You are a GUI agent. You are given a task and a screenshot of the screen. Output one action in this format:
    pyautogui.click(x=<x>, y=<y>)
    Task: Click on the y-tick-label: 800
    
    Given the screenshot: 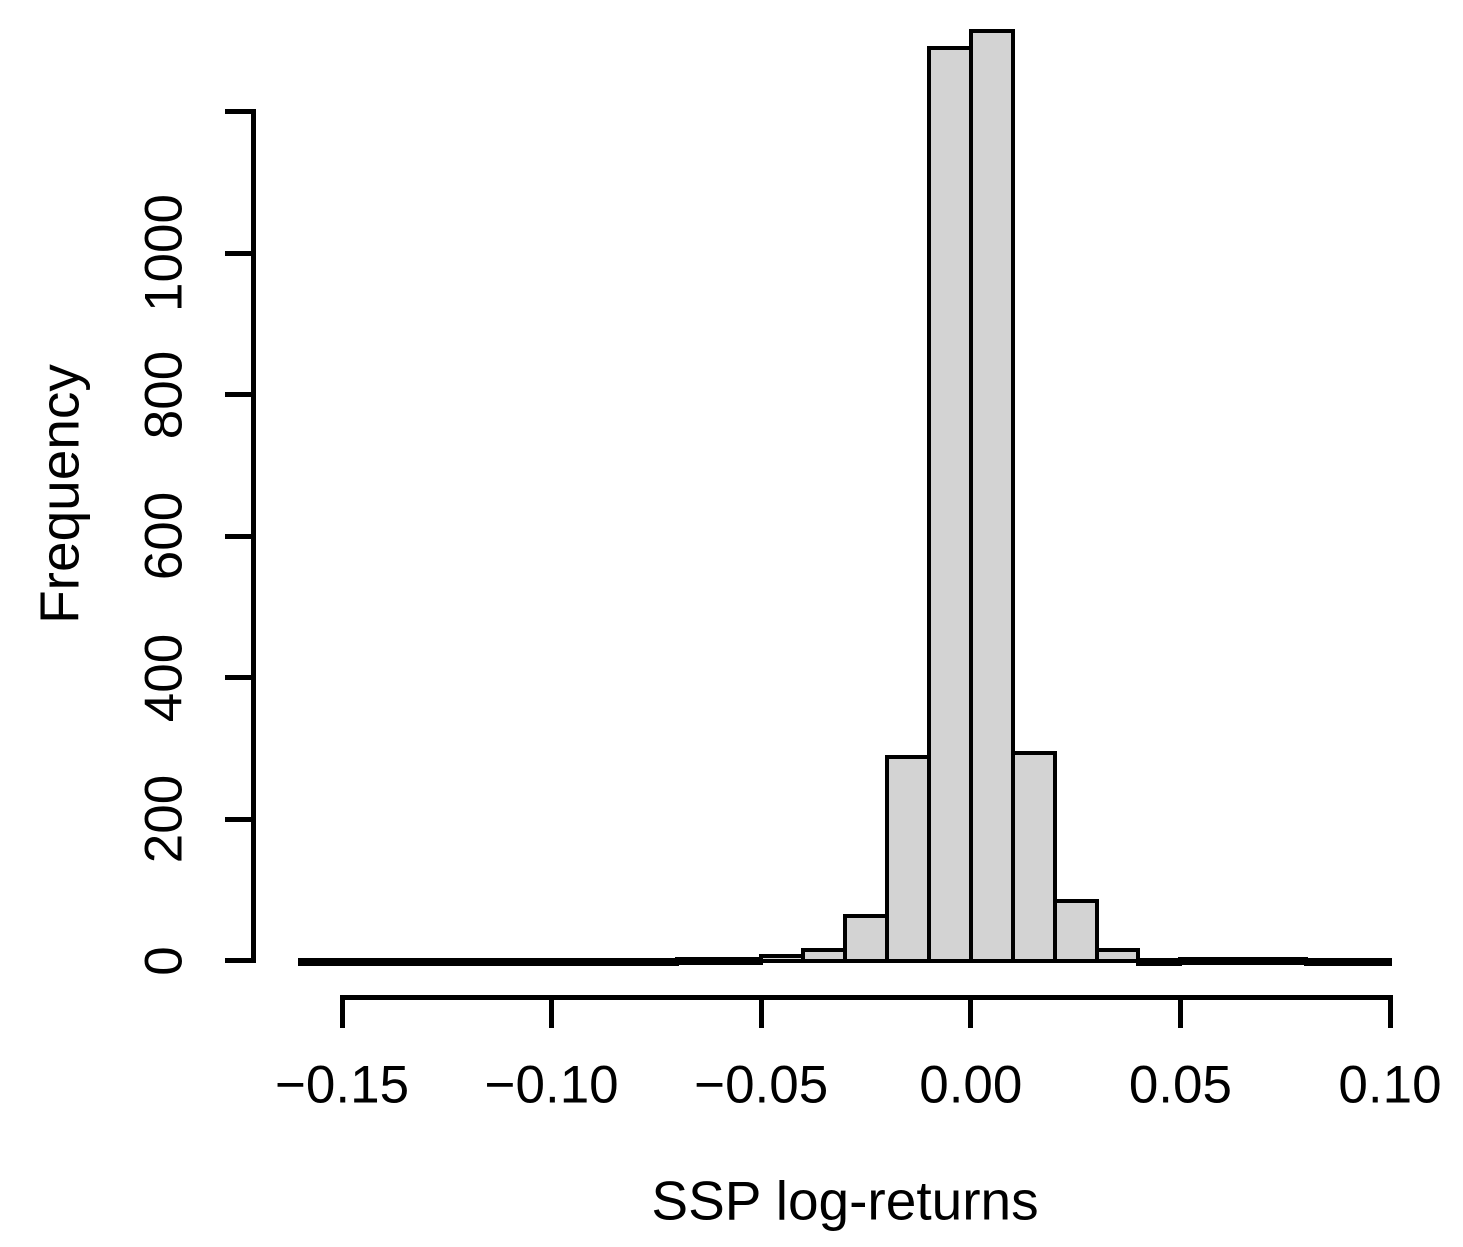 What is the action you would take?
    pyautogui.click(x=164, y=394)
    